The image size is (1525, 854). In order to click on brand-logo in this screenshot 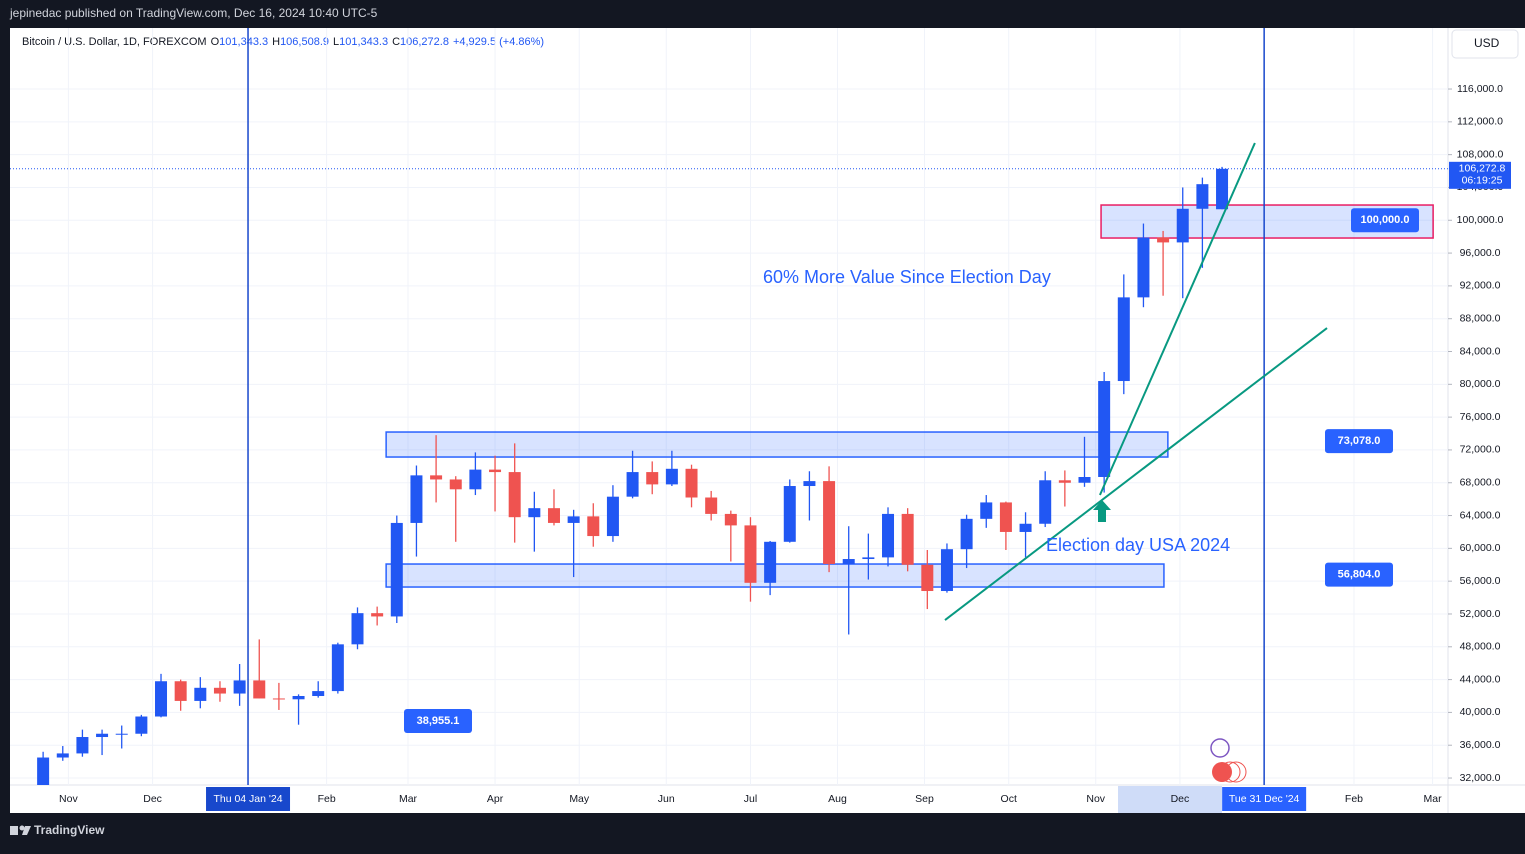, I will do `click(20, 830)`.